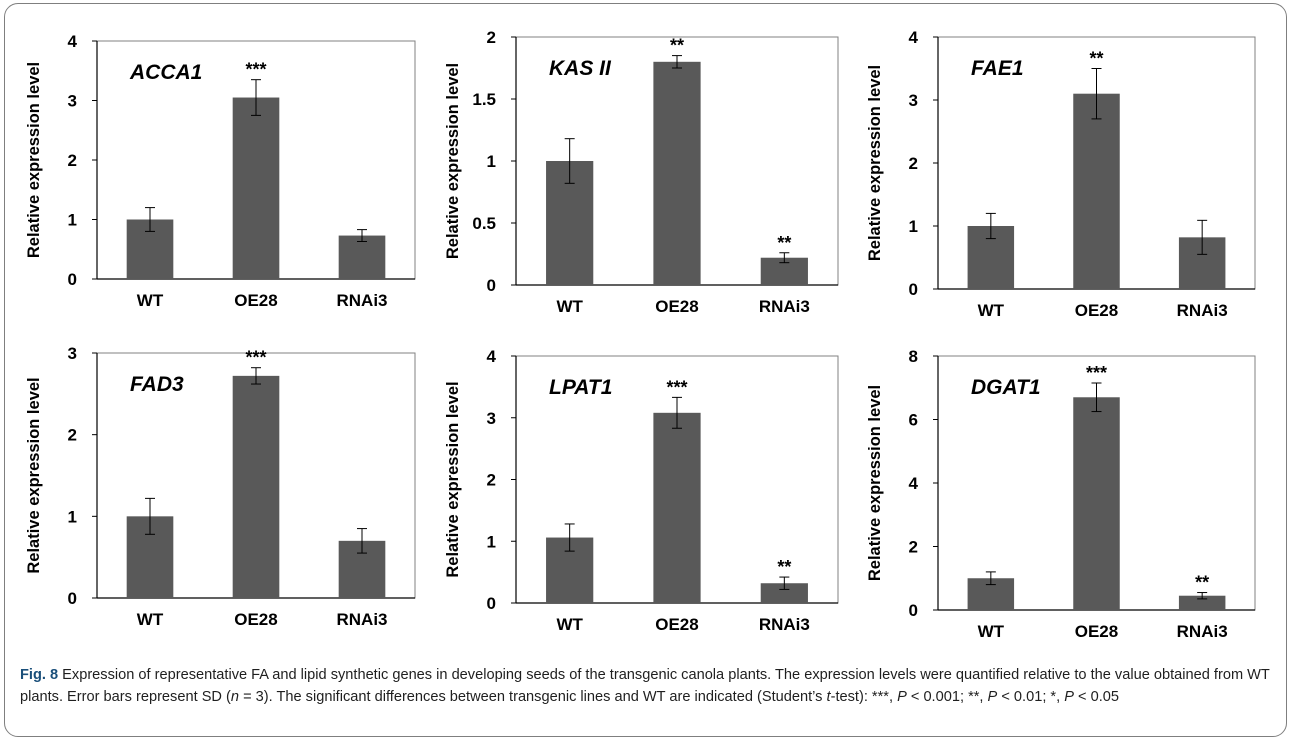  I want to click on chart-title: DGAT1, so click(1006, 387).